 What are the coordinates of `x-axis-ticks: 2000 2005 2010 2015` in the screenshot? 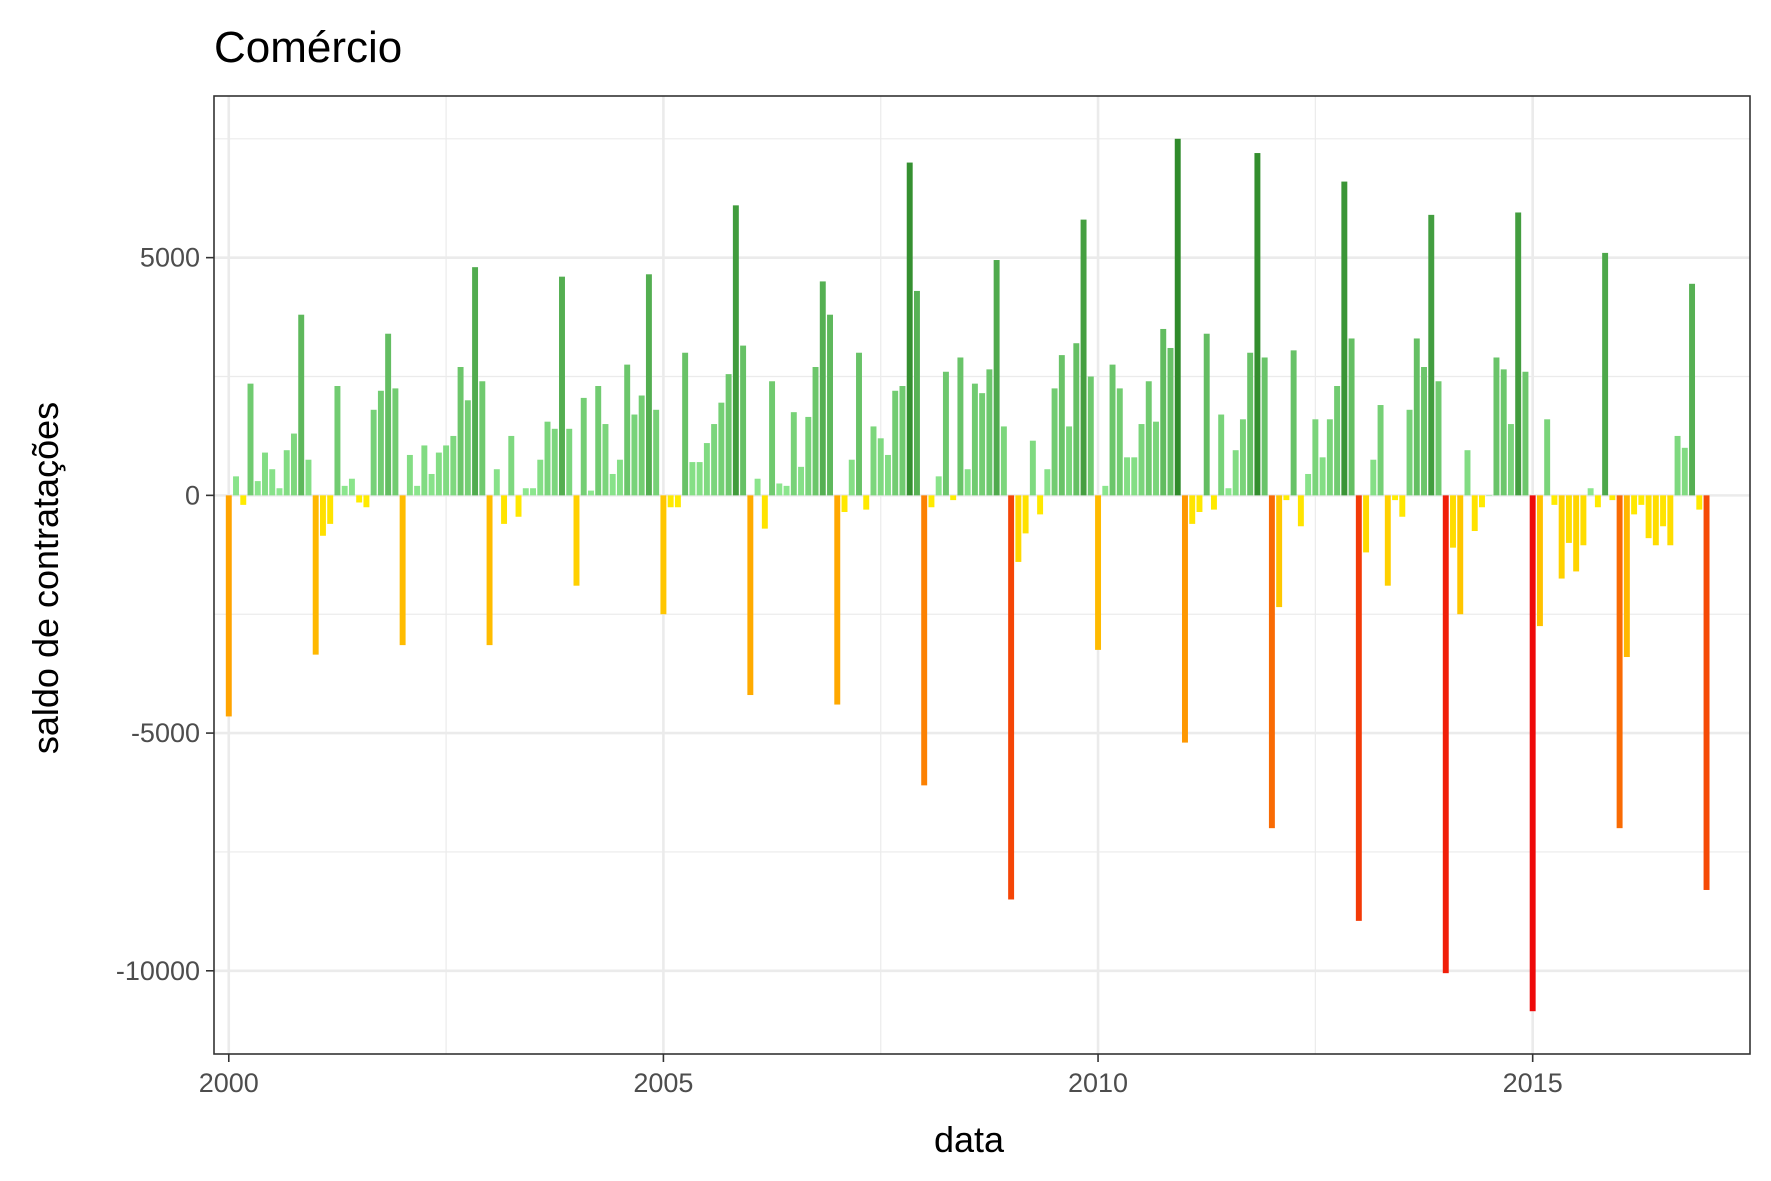 It's located at (881, 1076).